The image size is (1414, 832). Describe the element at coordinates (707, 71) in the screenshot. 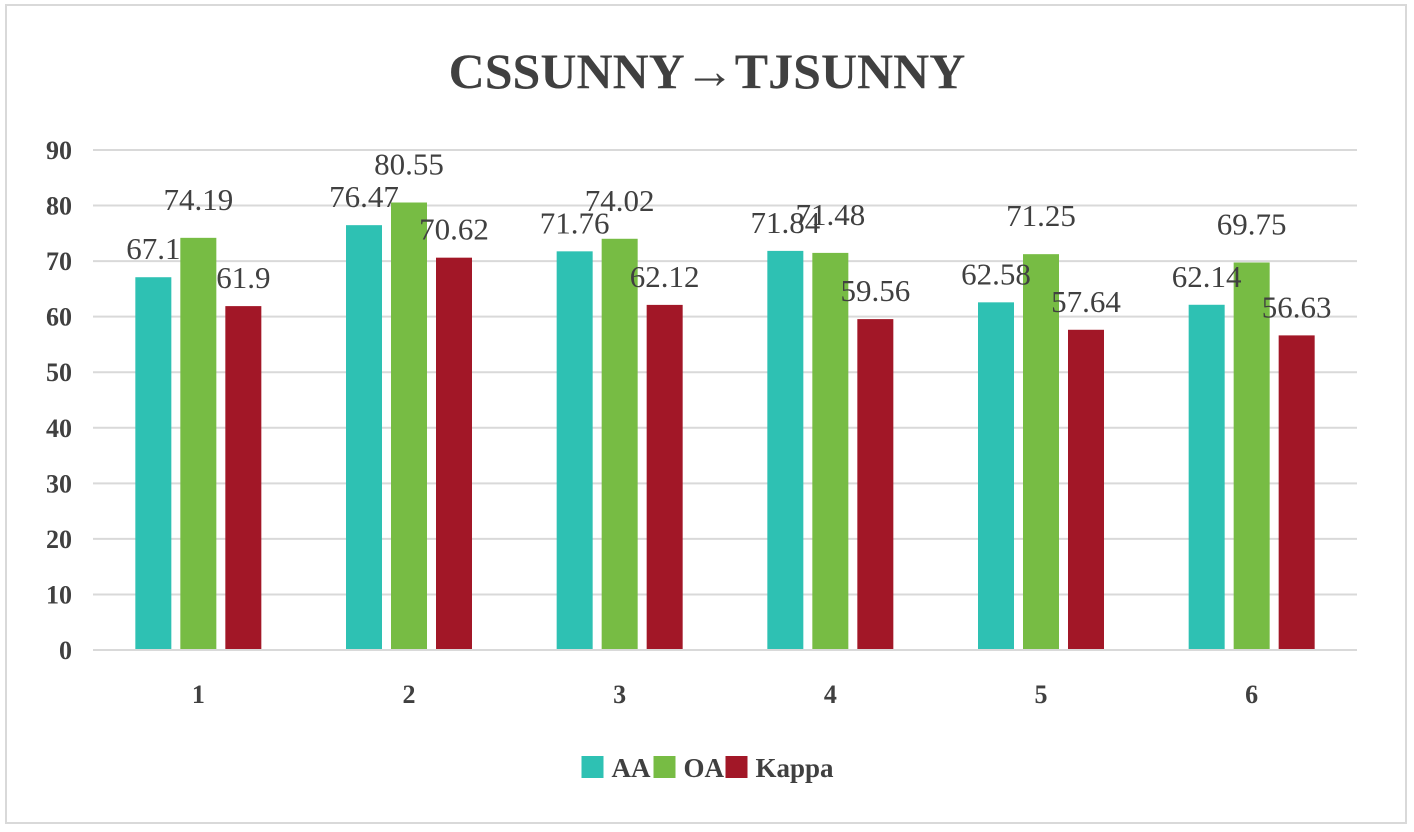

I see `chart-title: CSSUNNY→TJSUNNY` at that location.